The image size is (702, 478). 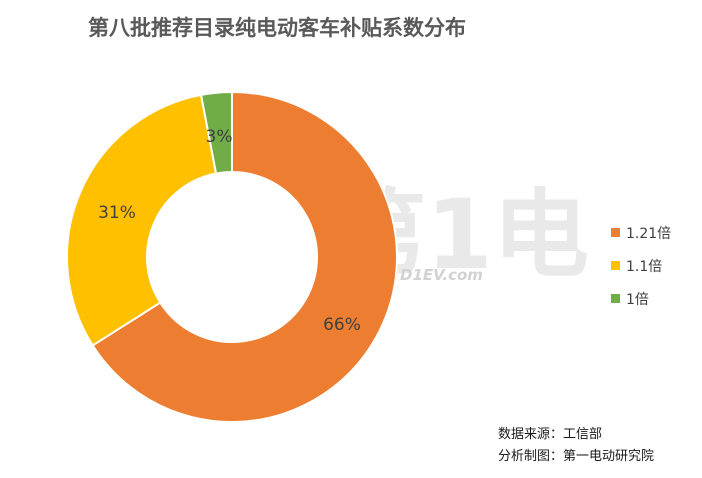 I want to click on watermark-url: D1EV.com, so click(x=441, y=275).